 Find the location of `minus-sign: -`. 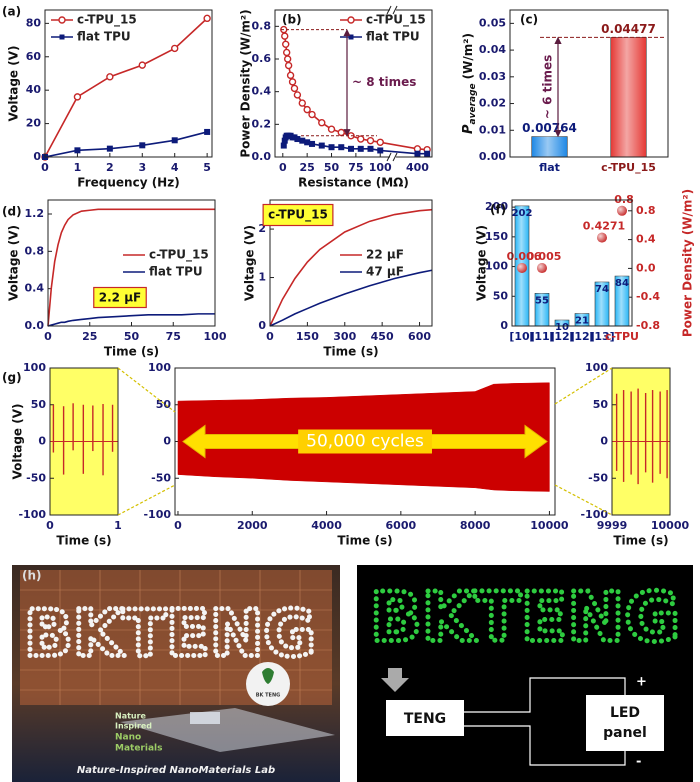

minus-sign: - is located at coordinates (638, 762).